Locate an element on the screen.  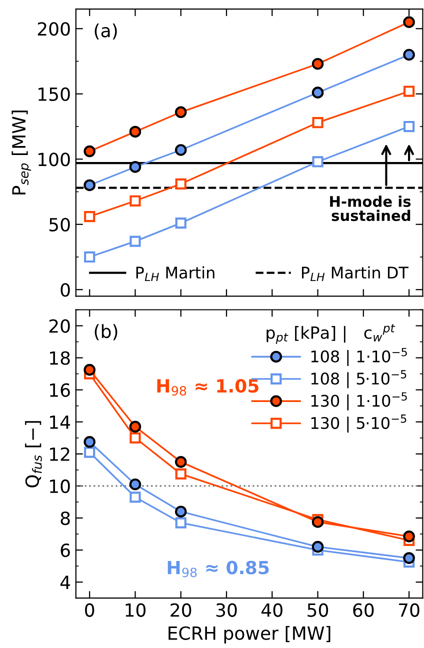
y-tick-label: 18 is located at coordinates (60, 358).